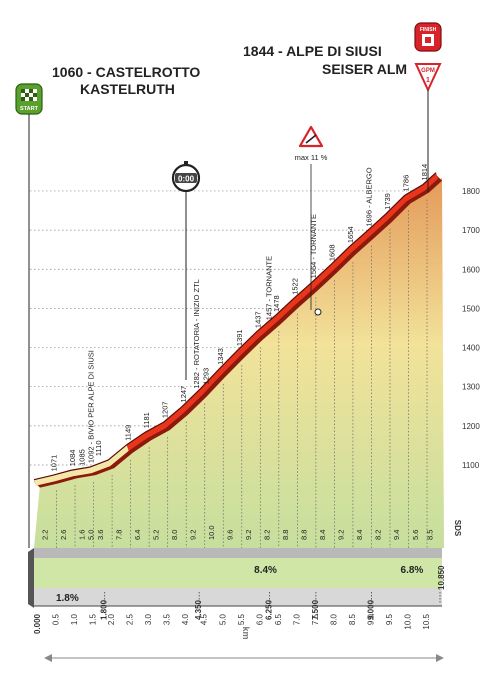  What do you see at coordinates (186, 179) in the screenshot?
I see `timer-label: 0:00` at bounding box center [186, 179].